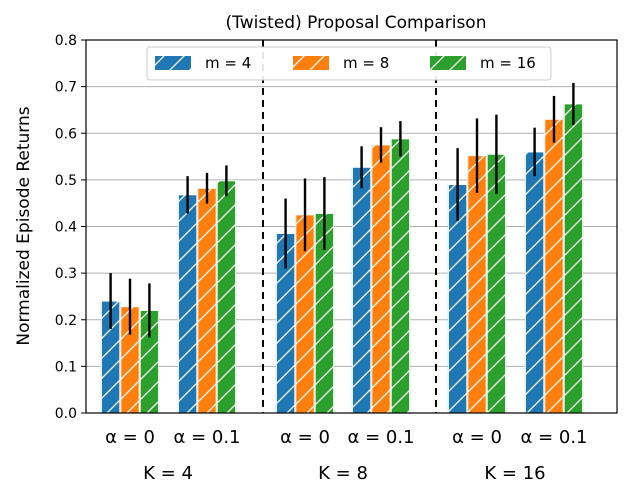 The width and height of the screenshot is (630, 497). Describe the element at coordinates (66, 274) in the screenshot. I see `y-tick-label: 0.3` at that location.